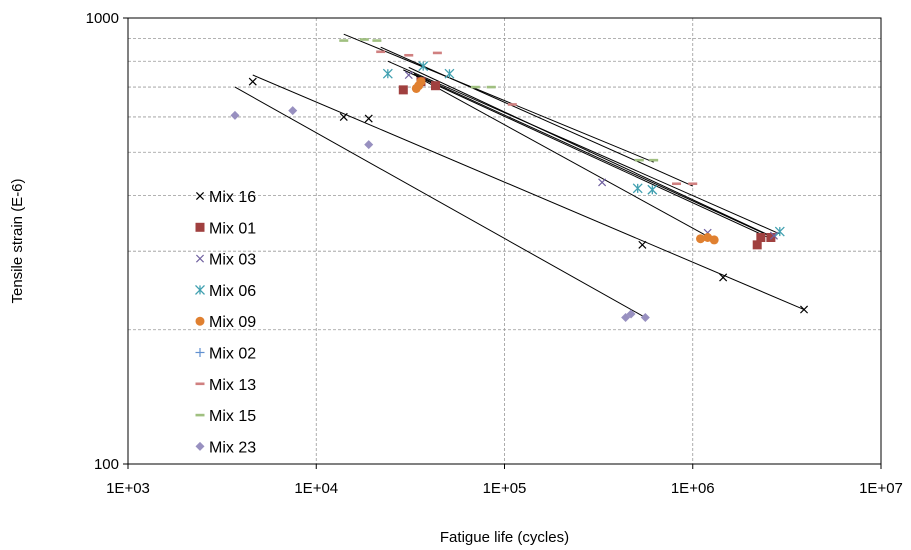 The height and width of the screenshot is (550, 911). What do you see at coordinates (881, 488) in the screenshot?
I see `x-tick-label: 1E+07` at bounding box center [881, 488].